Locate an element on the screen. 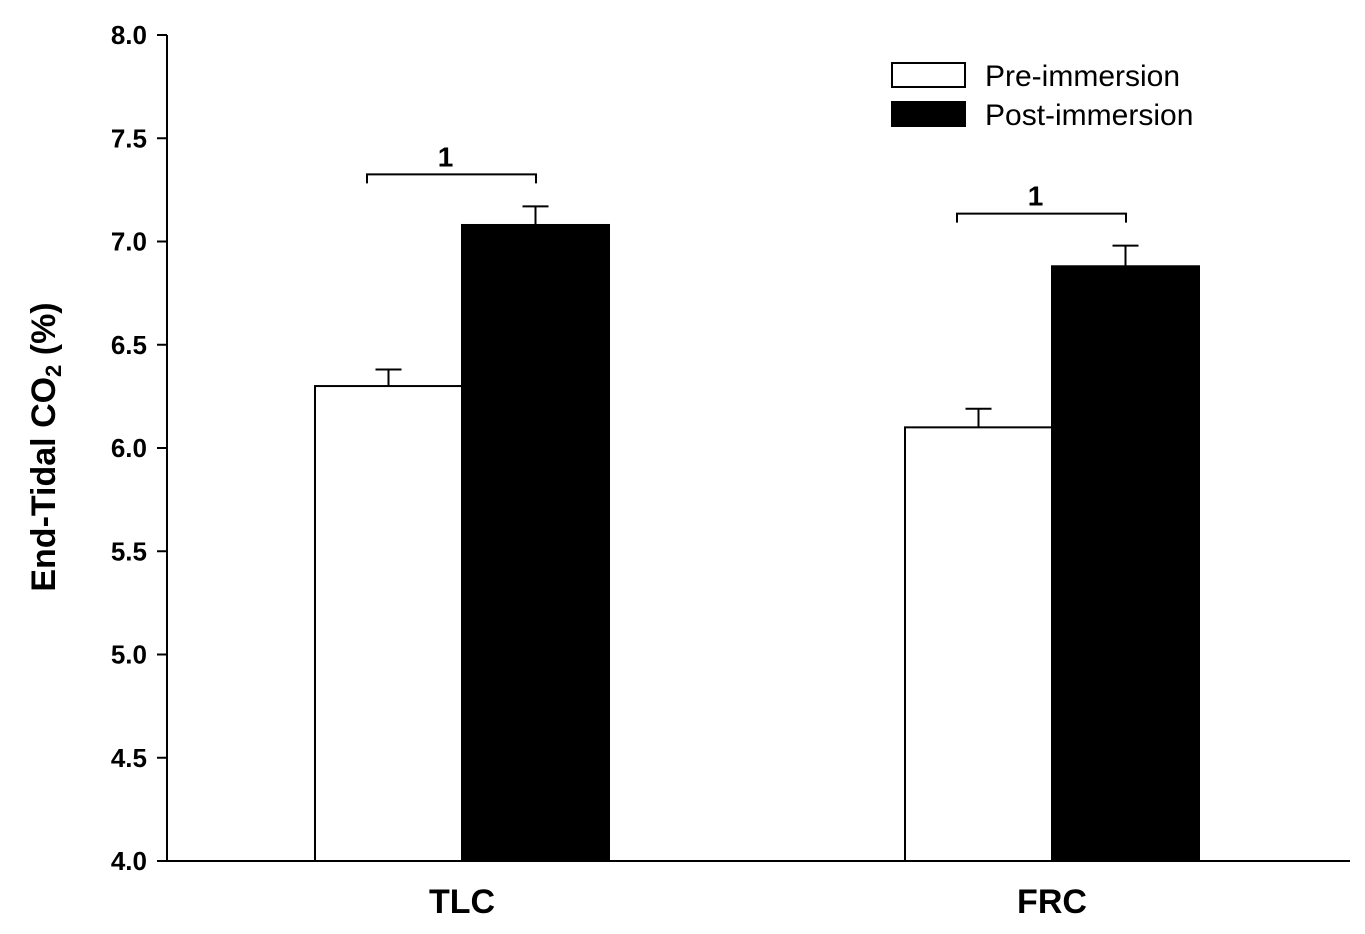 The image size is (1365, 934). bar-frc-pre-immersion is located at coordinates (978, 644).